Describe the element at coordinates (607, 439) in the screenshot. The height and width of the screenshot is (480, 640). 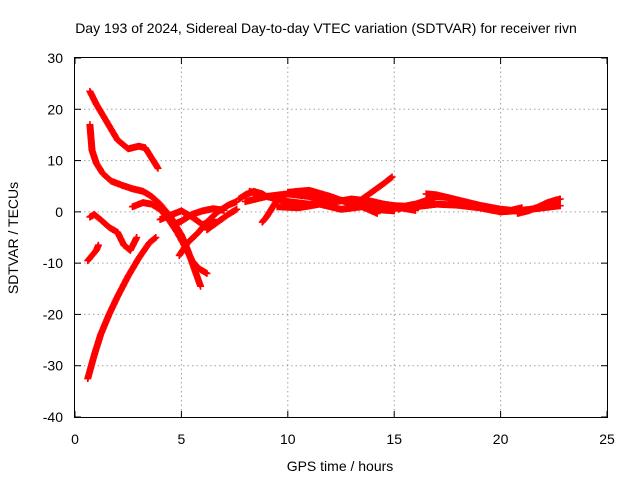
I see `x-tick-label: 25` at that location.